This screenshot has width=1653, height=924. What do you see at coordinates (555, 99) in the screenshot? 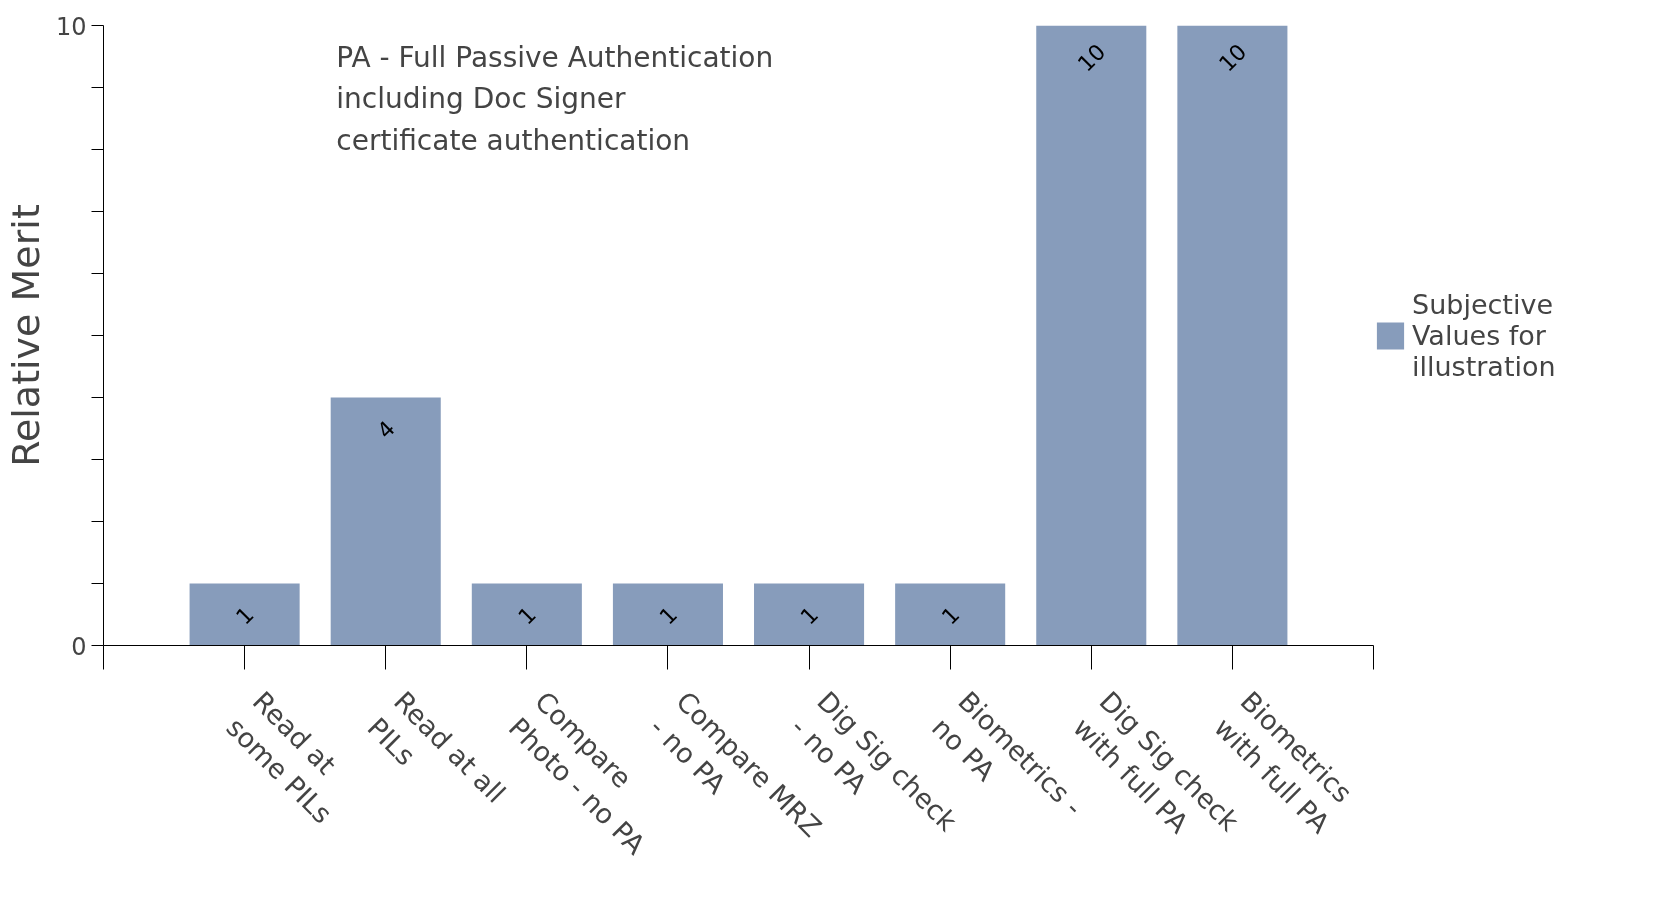
I see `annotation: PA - Full Passive Authentication including Doc Signer certificate authentication` at bounding box center [555, 99].